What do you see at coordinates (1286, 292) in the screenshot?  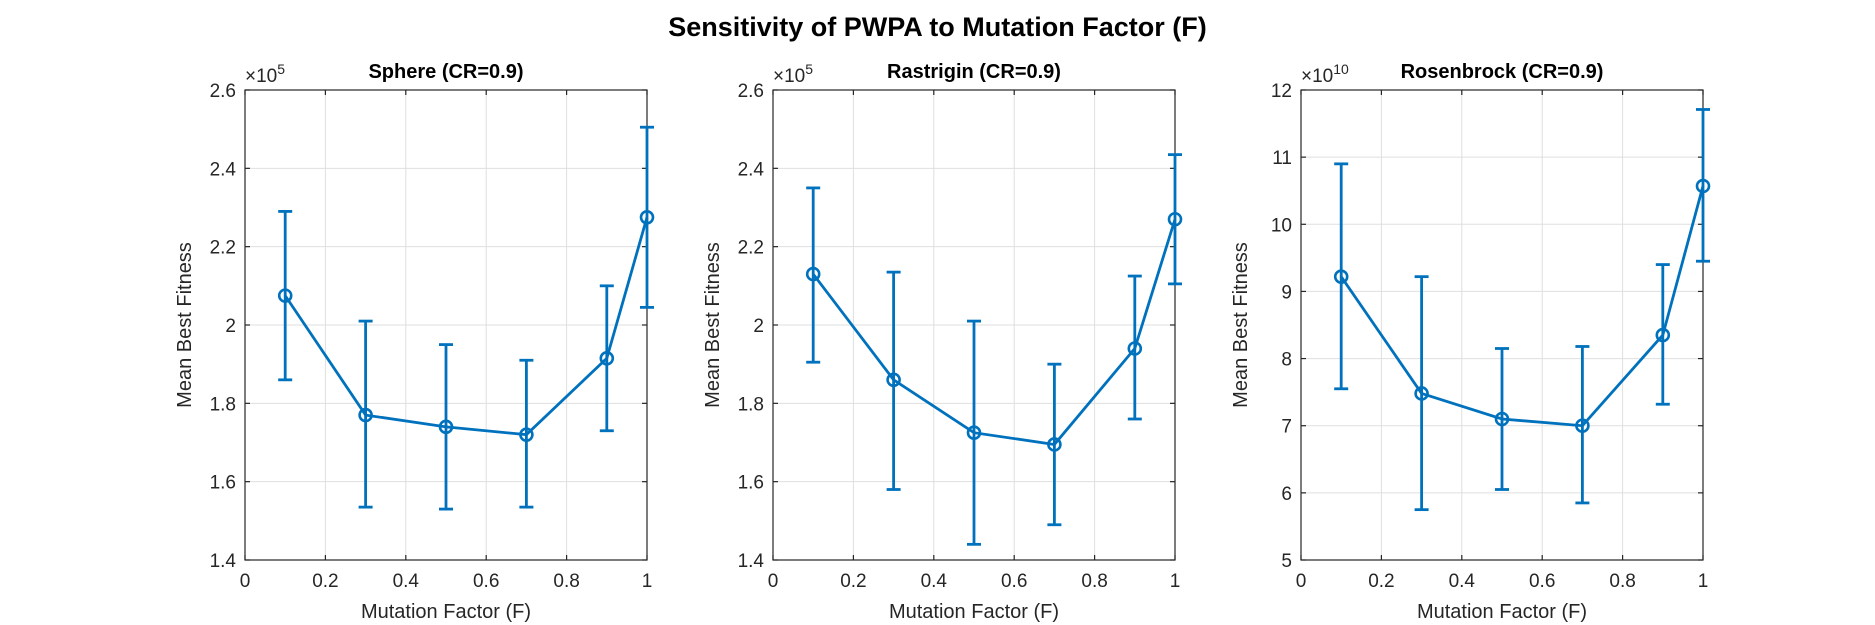 I see `y-tick-label: 9` at bounding box center [1286, 292].